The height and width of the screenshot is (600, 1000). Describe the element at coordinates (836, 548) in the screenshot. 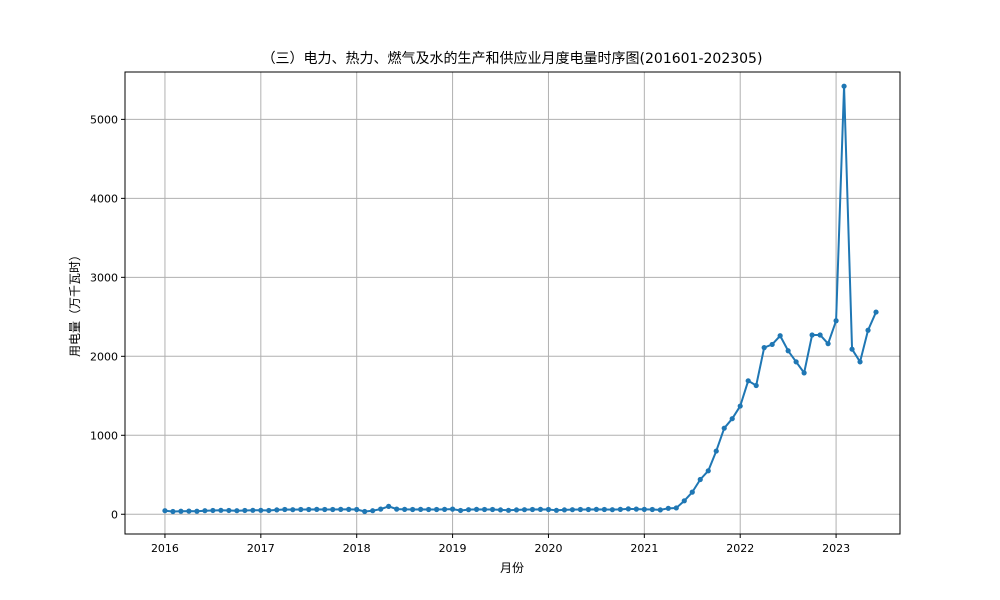

I see `x-tick-label: 2023` at that location.